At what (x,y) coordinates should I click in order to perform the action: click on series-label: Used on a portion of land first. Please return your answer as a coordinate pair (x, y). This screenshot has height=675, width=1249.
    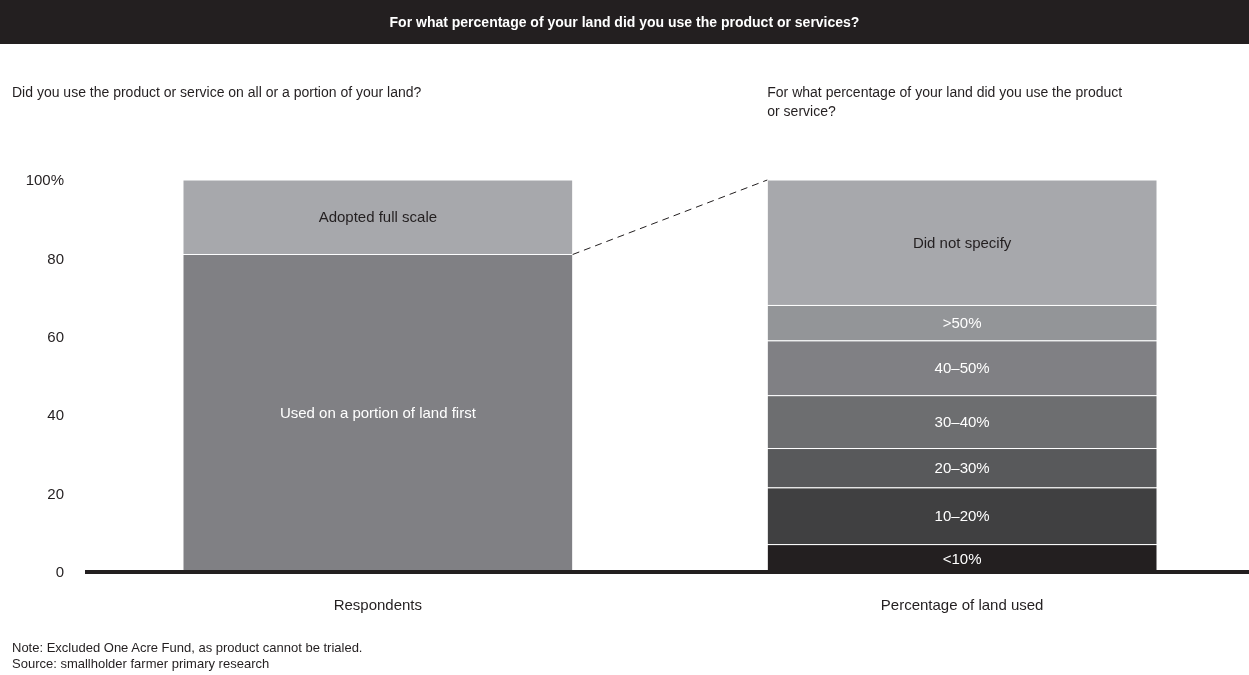
    Looking at the image, I should click on (378, 413).